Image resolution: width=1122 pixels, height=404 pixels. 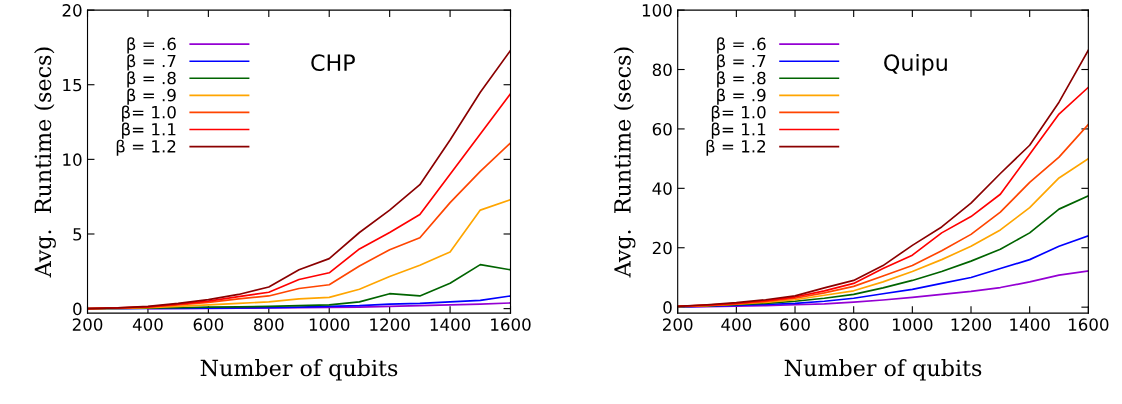 I want to click on y-tick-label: 60, so click(x=662, y=129).